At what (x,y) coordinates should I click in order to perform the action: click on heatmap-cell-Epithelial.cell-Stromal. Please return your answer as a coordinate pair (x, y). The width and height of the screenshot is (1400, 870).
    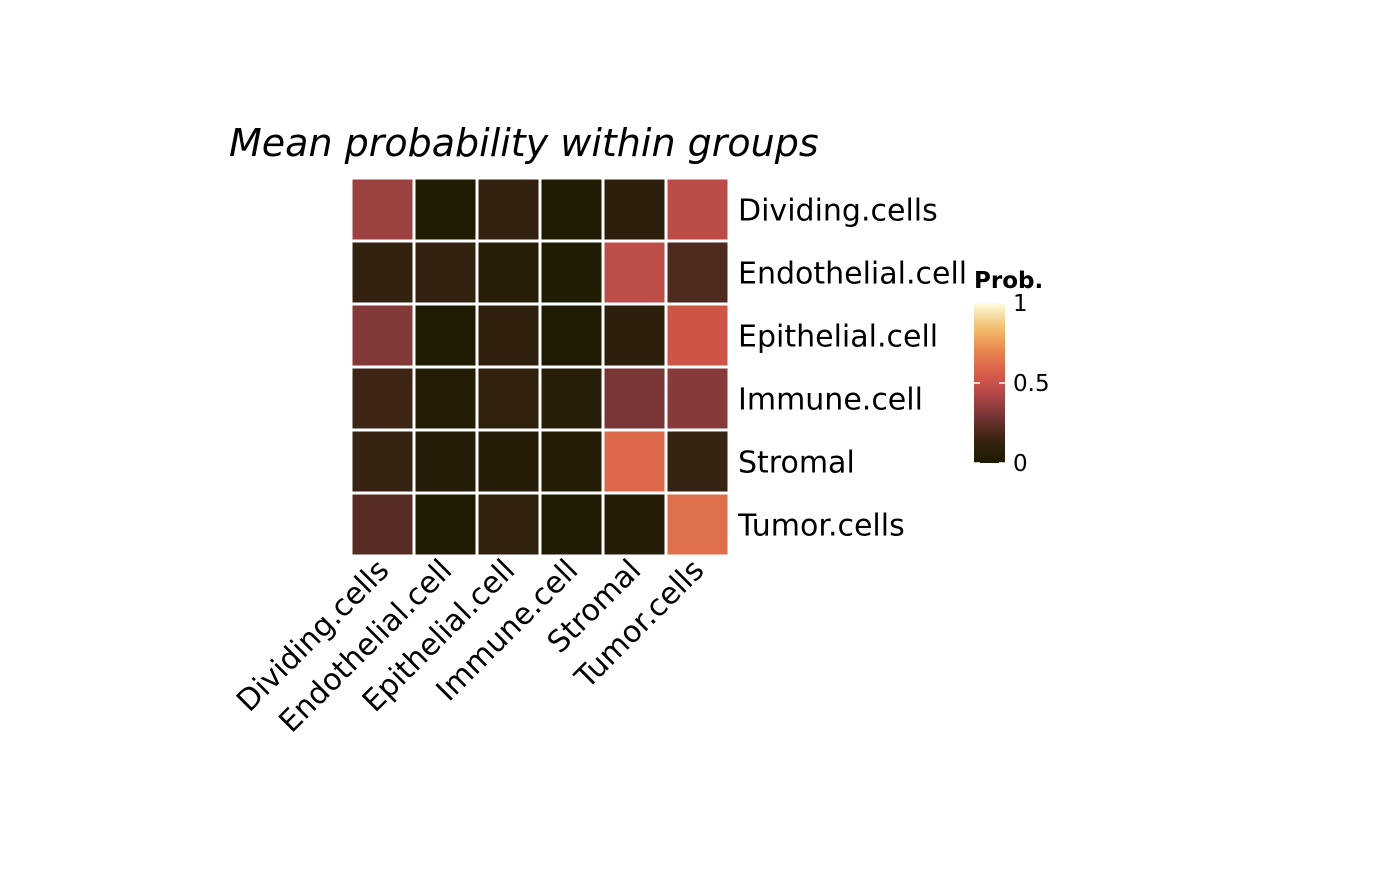
    Looking at the image, I should click on (634, 335).